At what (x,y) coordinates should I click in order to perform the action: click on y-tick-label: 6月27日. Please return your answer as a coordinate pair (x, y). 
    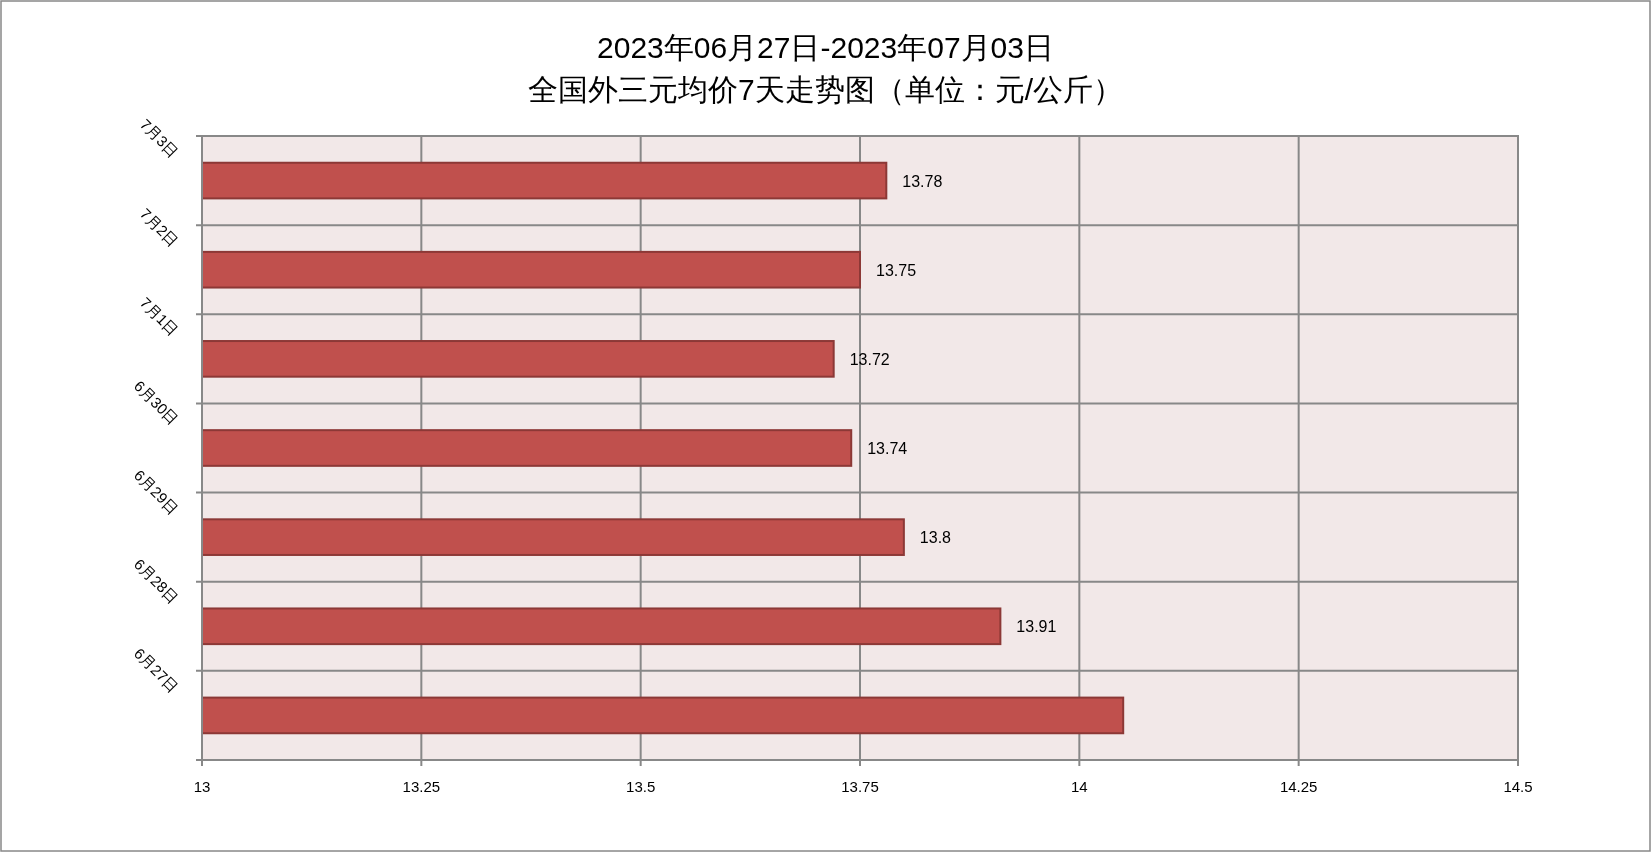
    Looking at the image, I should click on (156, 670).